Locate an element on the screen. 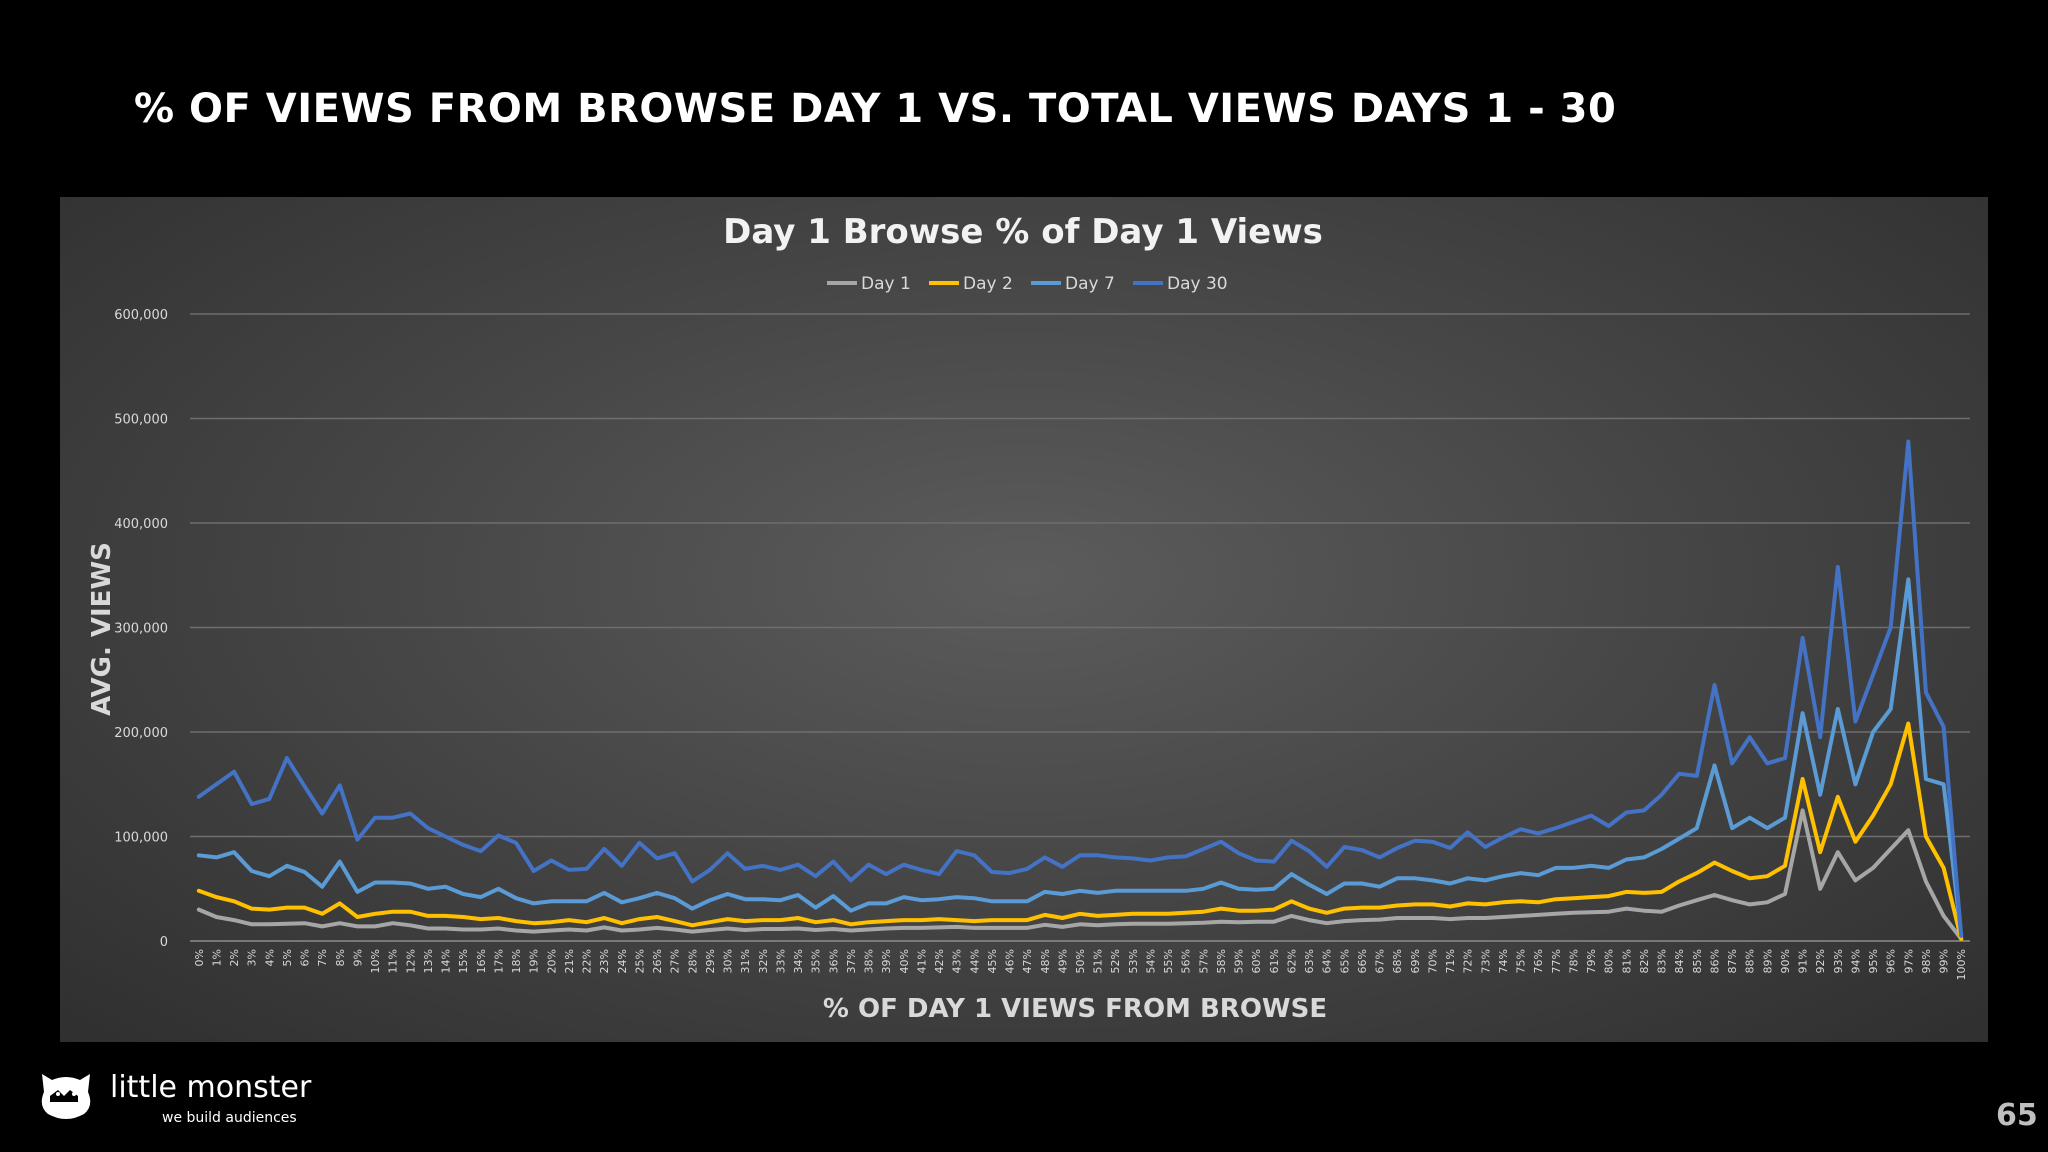 This screenshot has height=1152, width=2048. x-tick-label: 54% is located at coordinates (1150, 961).